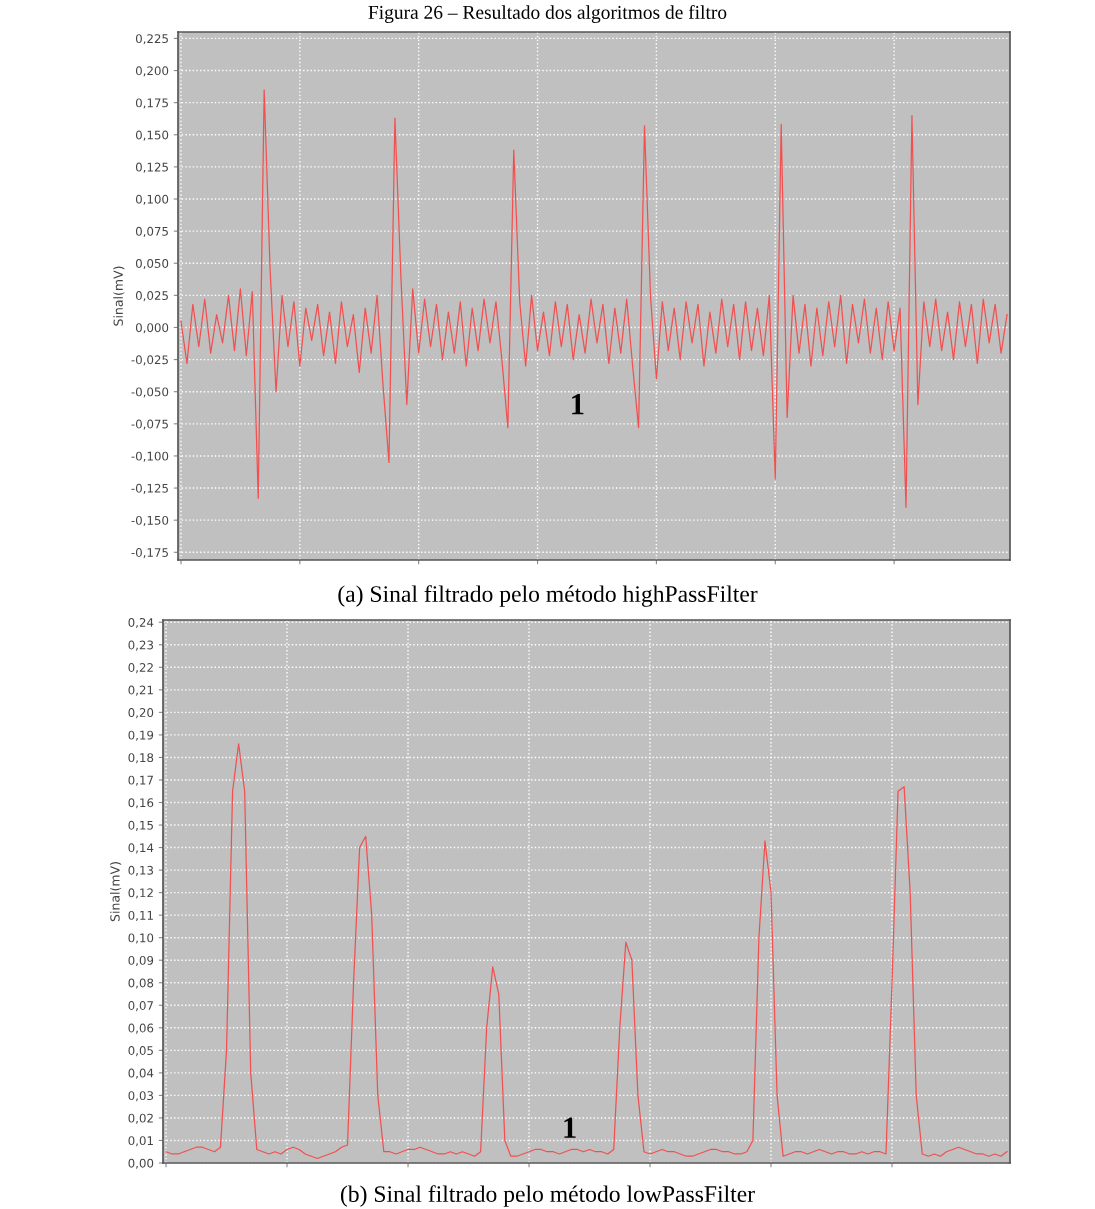 Image resolution: width=1095 pixels, height=1209 pixels. What do you see at coordinates (141, 713) in the screenshot?
I see `y-tick-label: 0,20` at bounding box center [141, 713].